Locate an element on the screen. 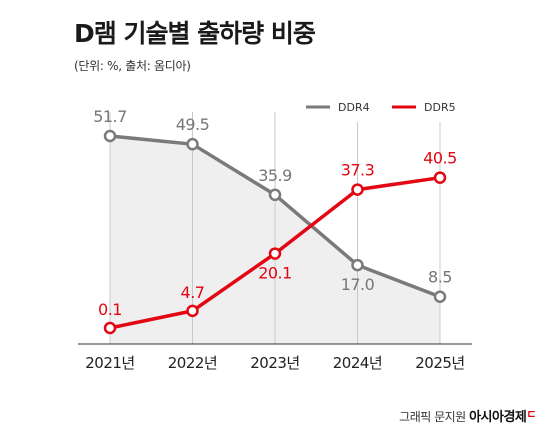 The image size is (550, 439). ddr5-data-label: 0.1 is located at coordinates (110, 309).